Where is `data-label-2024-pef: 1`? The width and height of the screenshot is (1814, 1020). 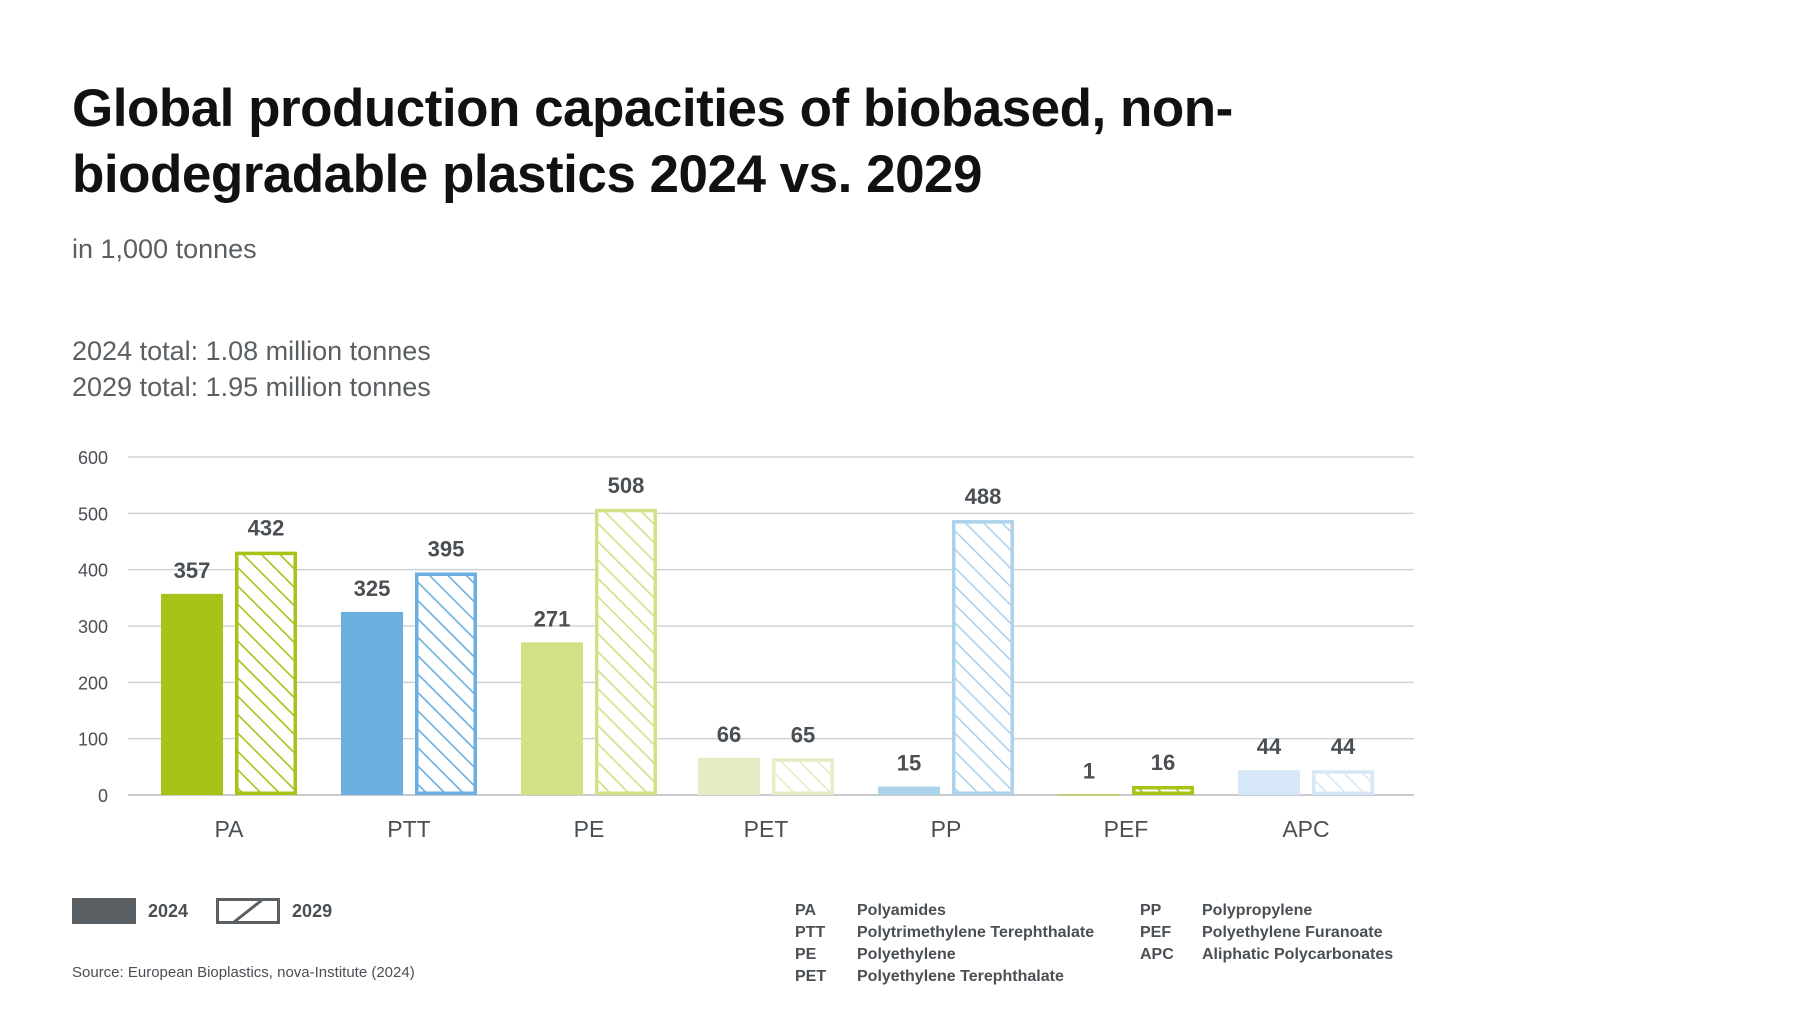
data-label-2024-pef: 1 is located at coordinates (1089, 770).